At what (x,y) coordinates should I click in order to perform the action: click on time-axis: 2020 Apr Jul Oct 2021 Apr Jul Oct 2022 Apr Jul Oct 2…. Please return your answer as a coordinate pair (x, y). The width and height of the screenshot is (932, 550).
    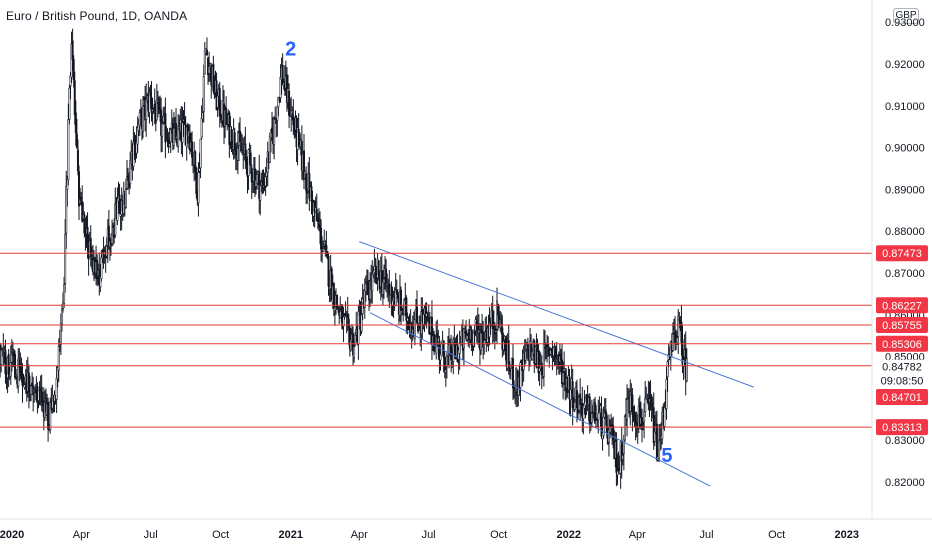
    Looking at the image, I should click on (429, 535).